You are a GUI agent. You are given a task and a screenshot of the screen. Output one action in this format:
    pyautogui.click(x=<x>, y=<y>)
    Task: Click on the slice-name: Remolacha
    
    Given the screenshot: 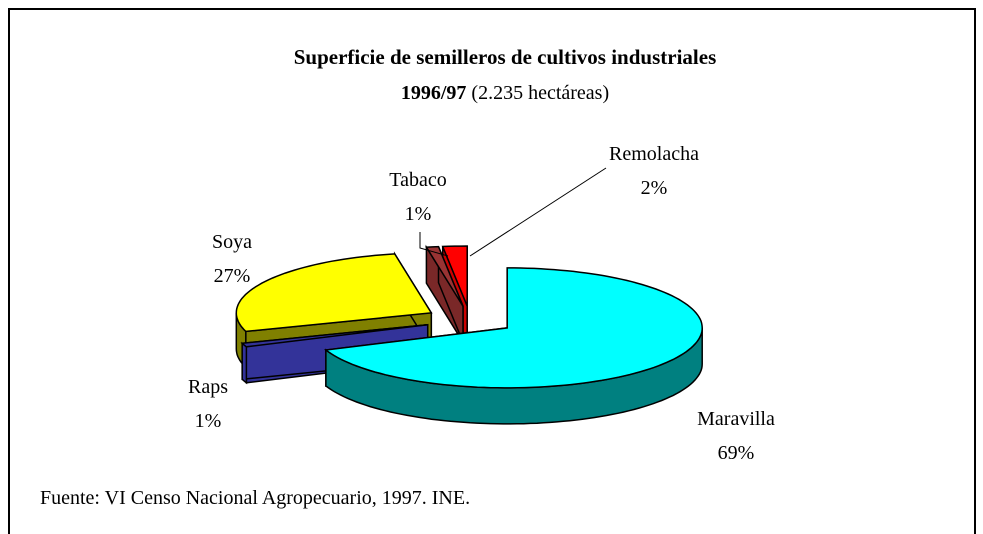 What is the action you would take?
    pyautogui.click(x=654, y=154)
    